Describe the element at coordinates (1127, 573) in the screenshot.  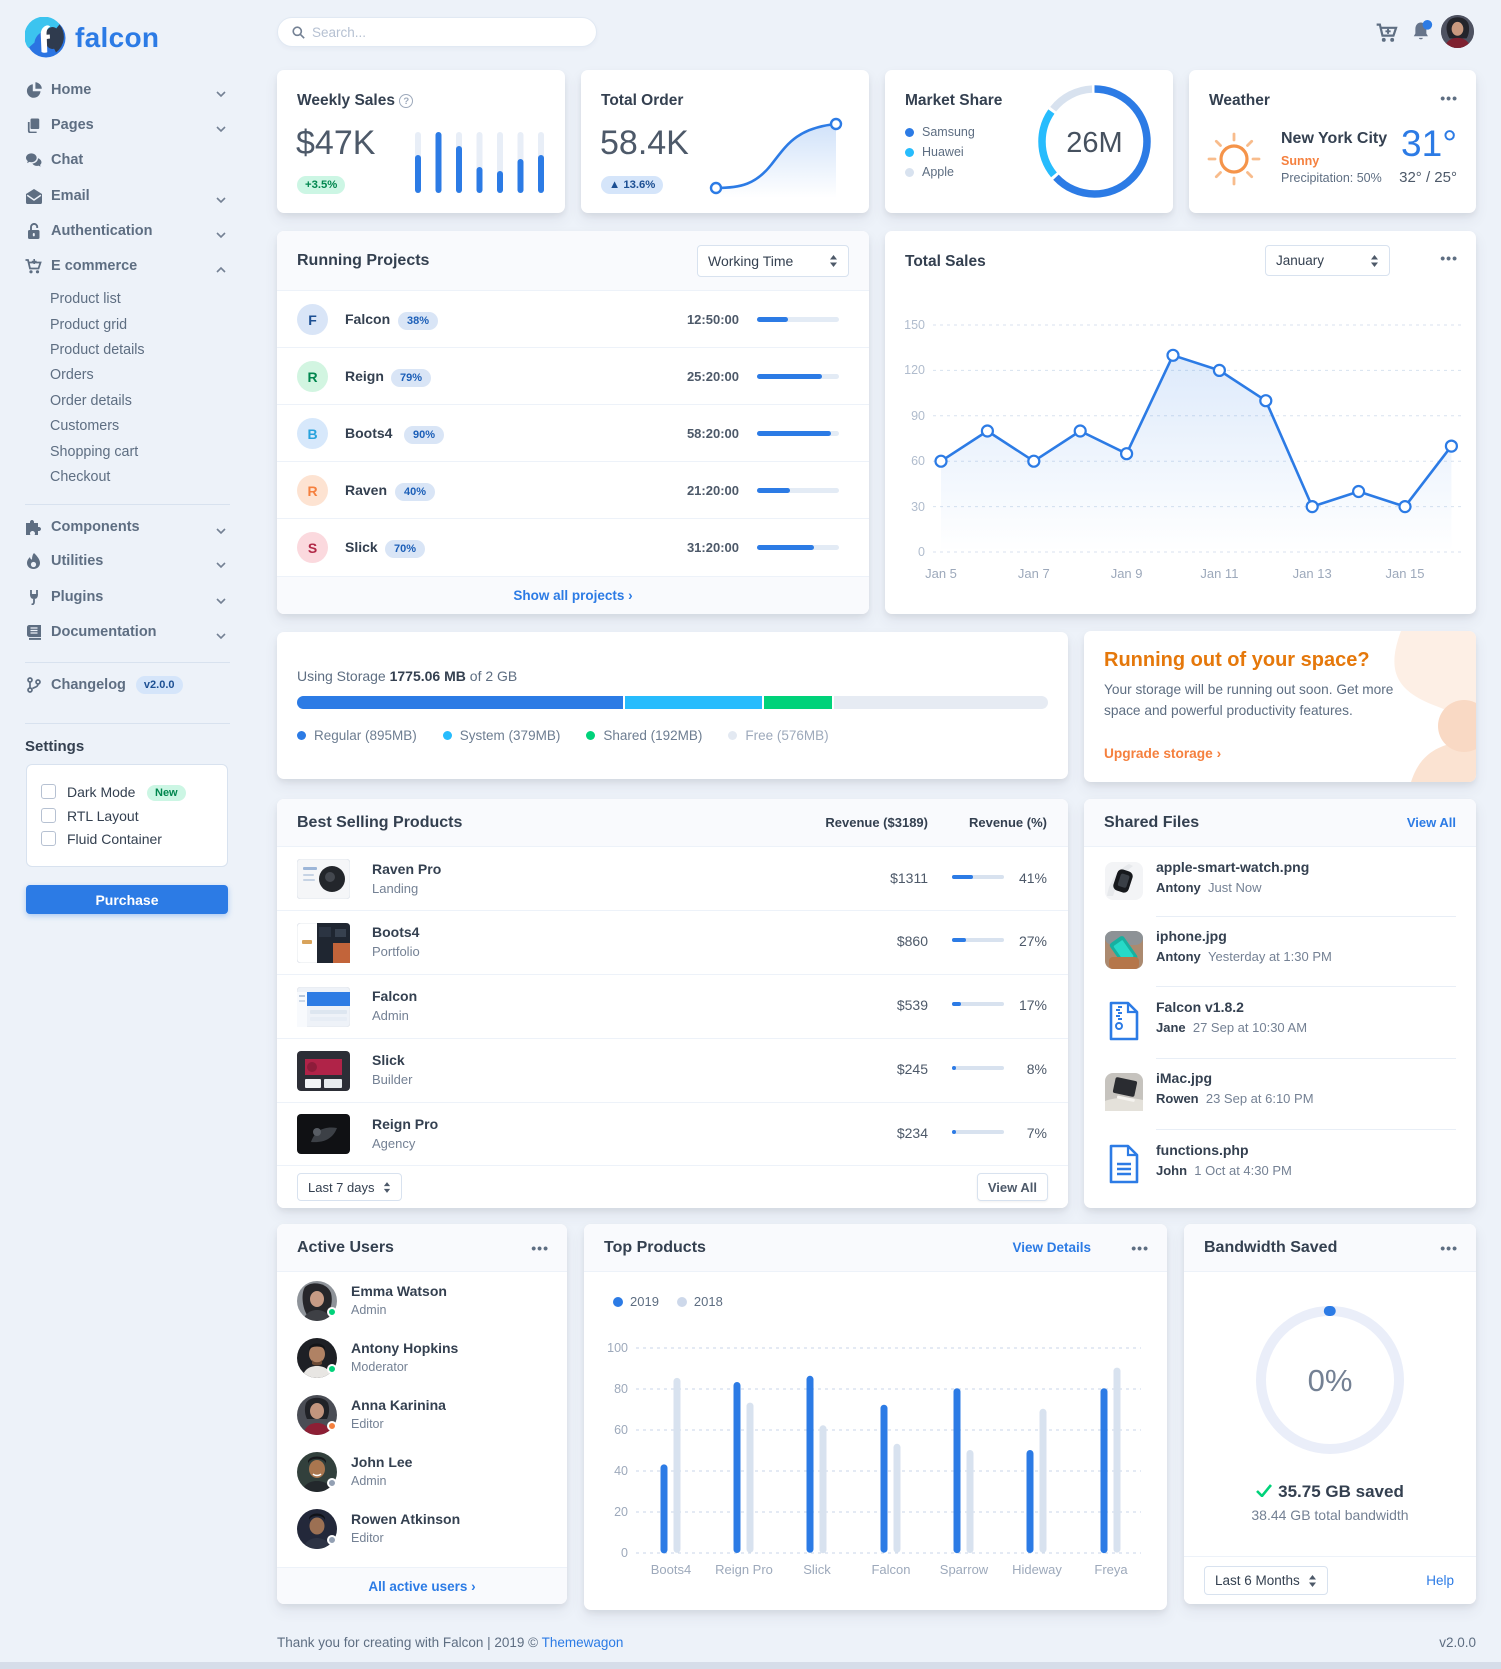
I see `svg-text: Jan 9` at that location.